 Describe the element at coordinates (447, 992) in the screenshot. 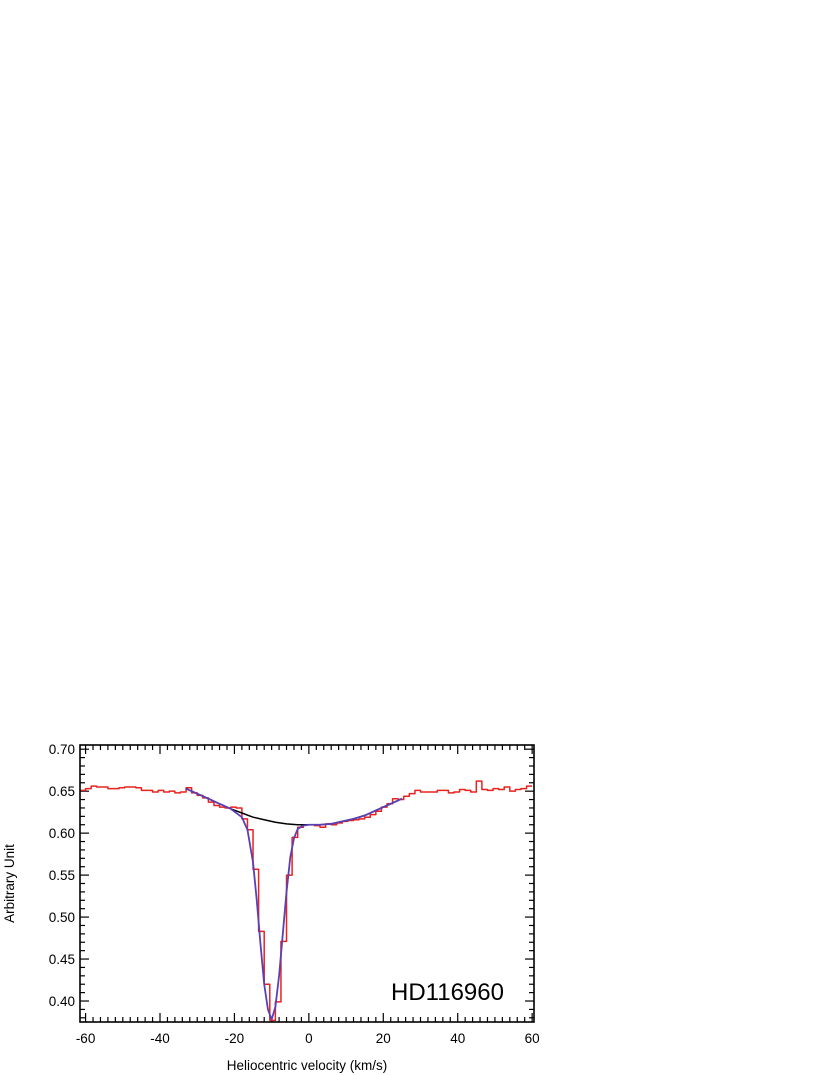

I see `star-name-annotation: HD116960` at that location.